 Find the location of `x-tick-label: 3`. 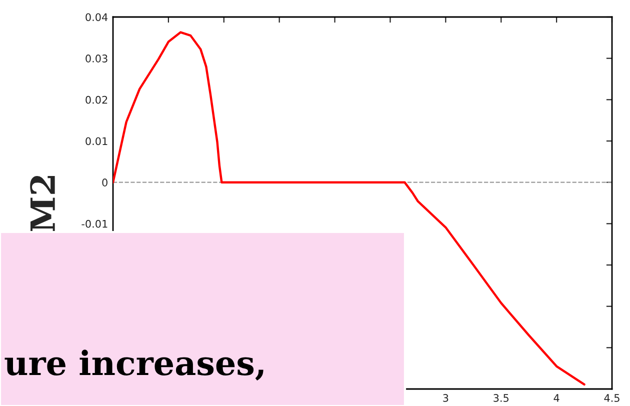

x-tick-label: 3 is located at coordinates (445, 398).